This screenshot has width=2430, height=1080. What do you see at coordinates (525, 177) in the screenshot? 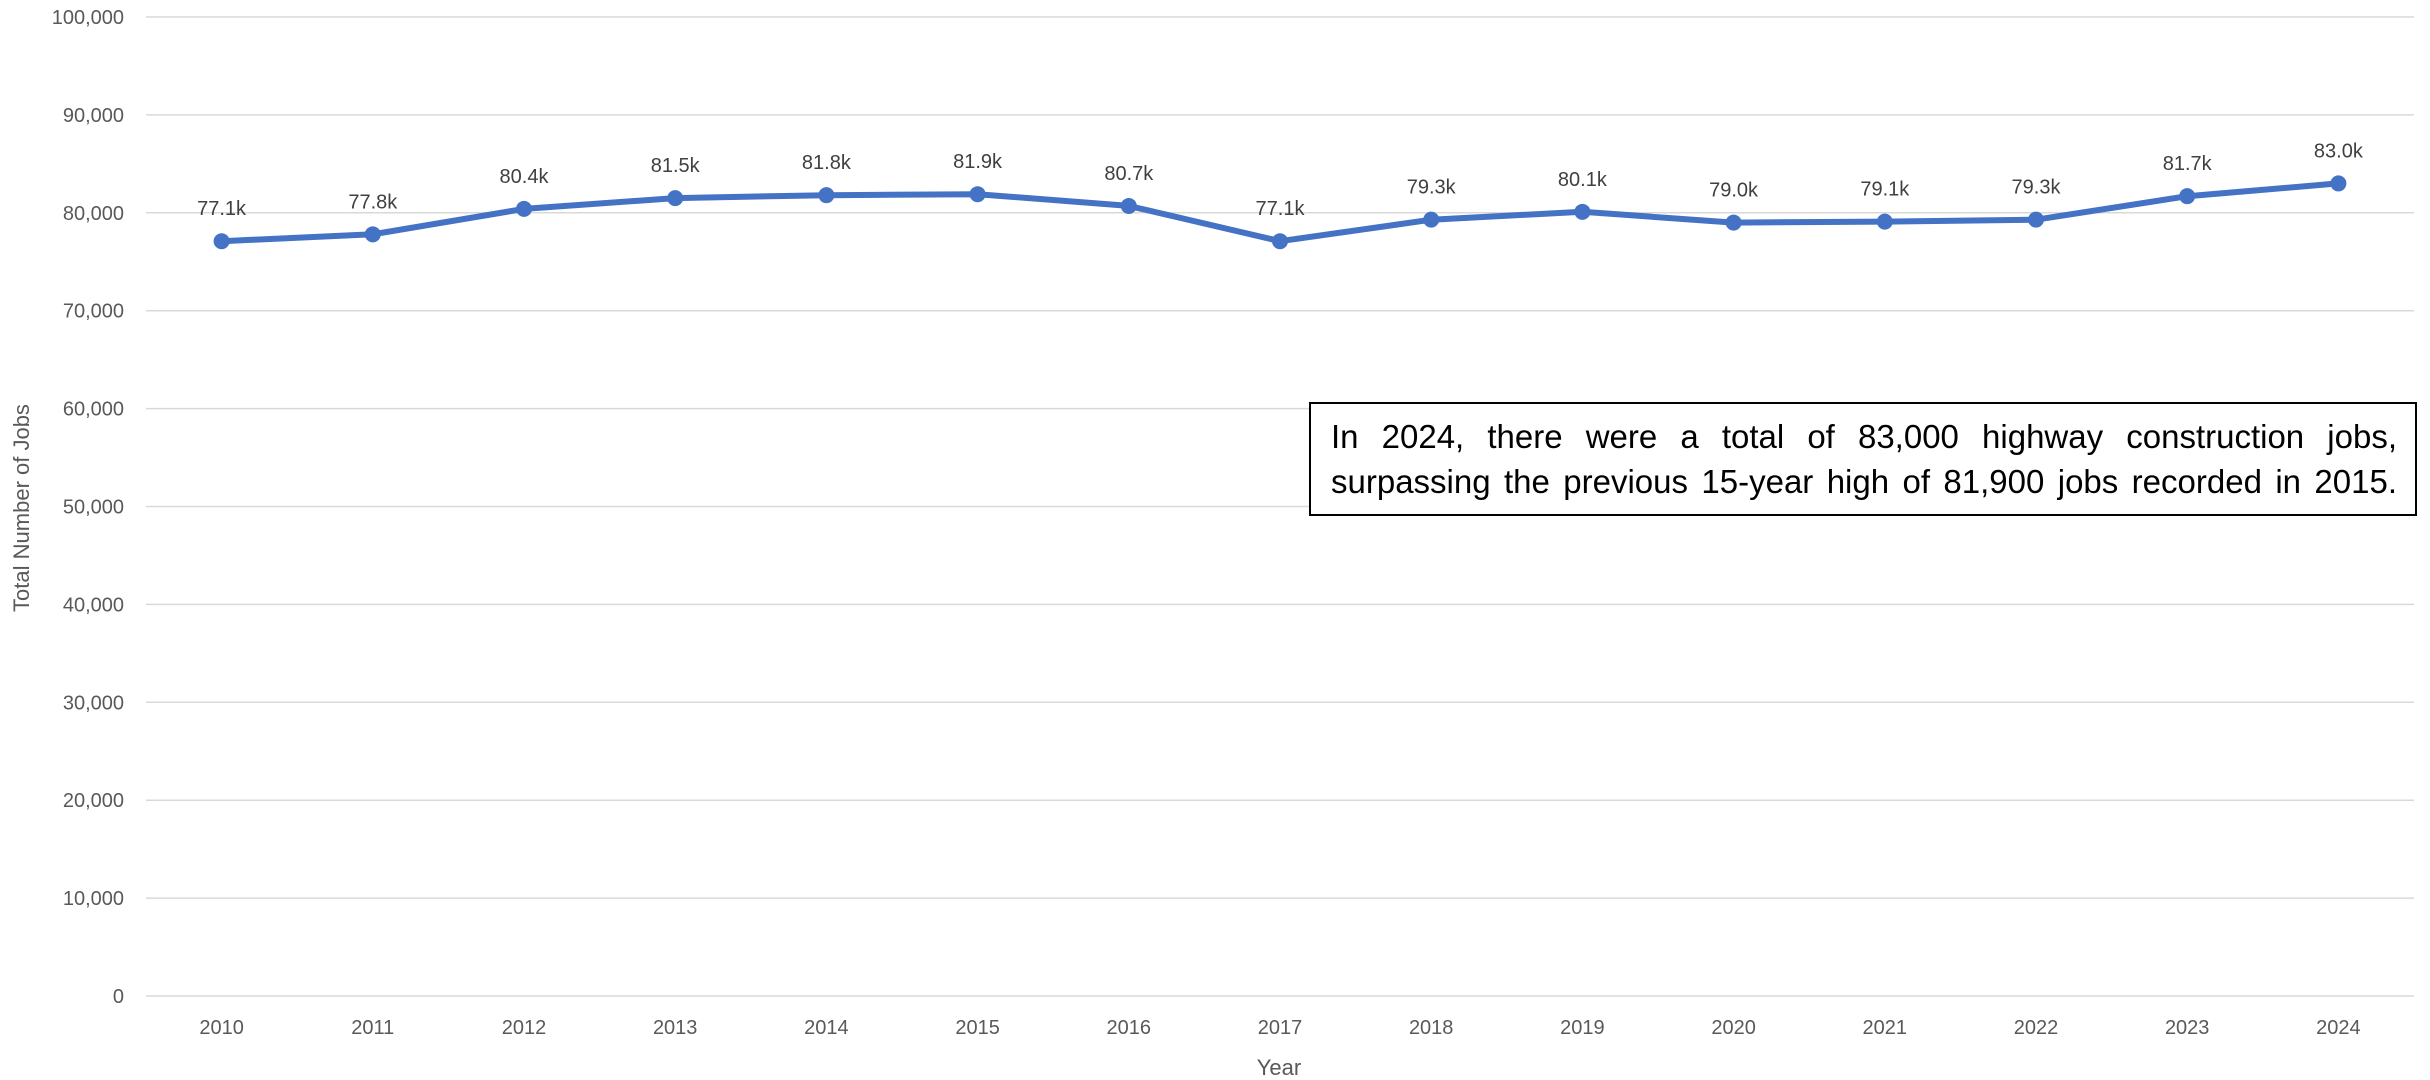
I see `data-label: 80.4k` at bounding box center [525, 177].